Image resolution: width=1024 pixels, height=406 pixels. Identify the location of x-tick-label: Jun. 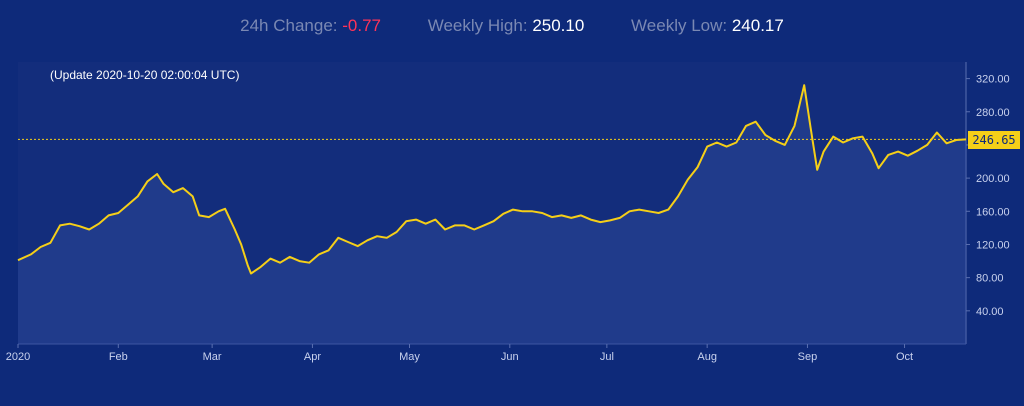
(510, 357).